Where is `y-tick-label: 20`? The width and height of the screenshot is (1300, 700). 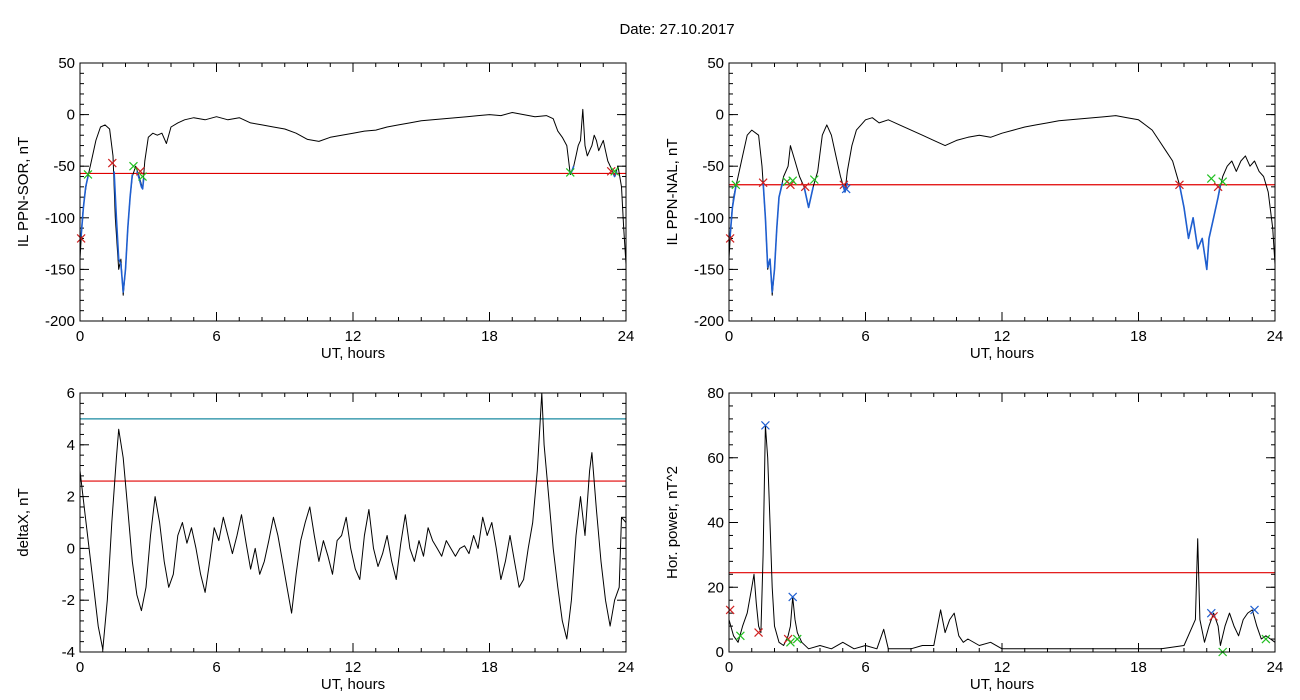 y-tick-label: 20 is located at coordinates (715, 587).